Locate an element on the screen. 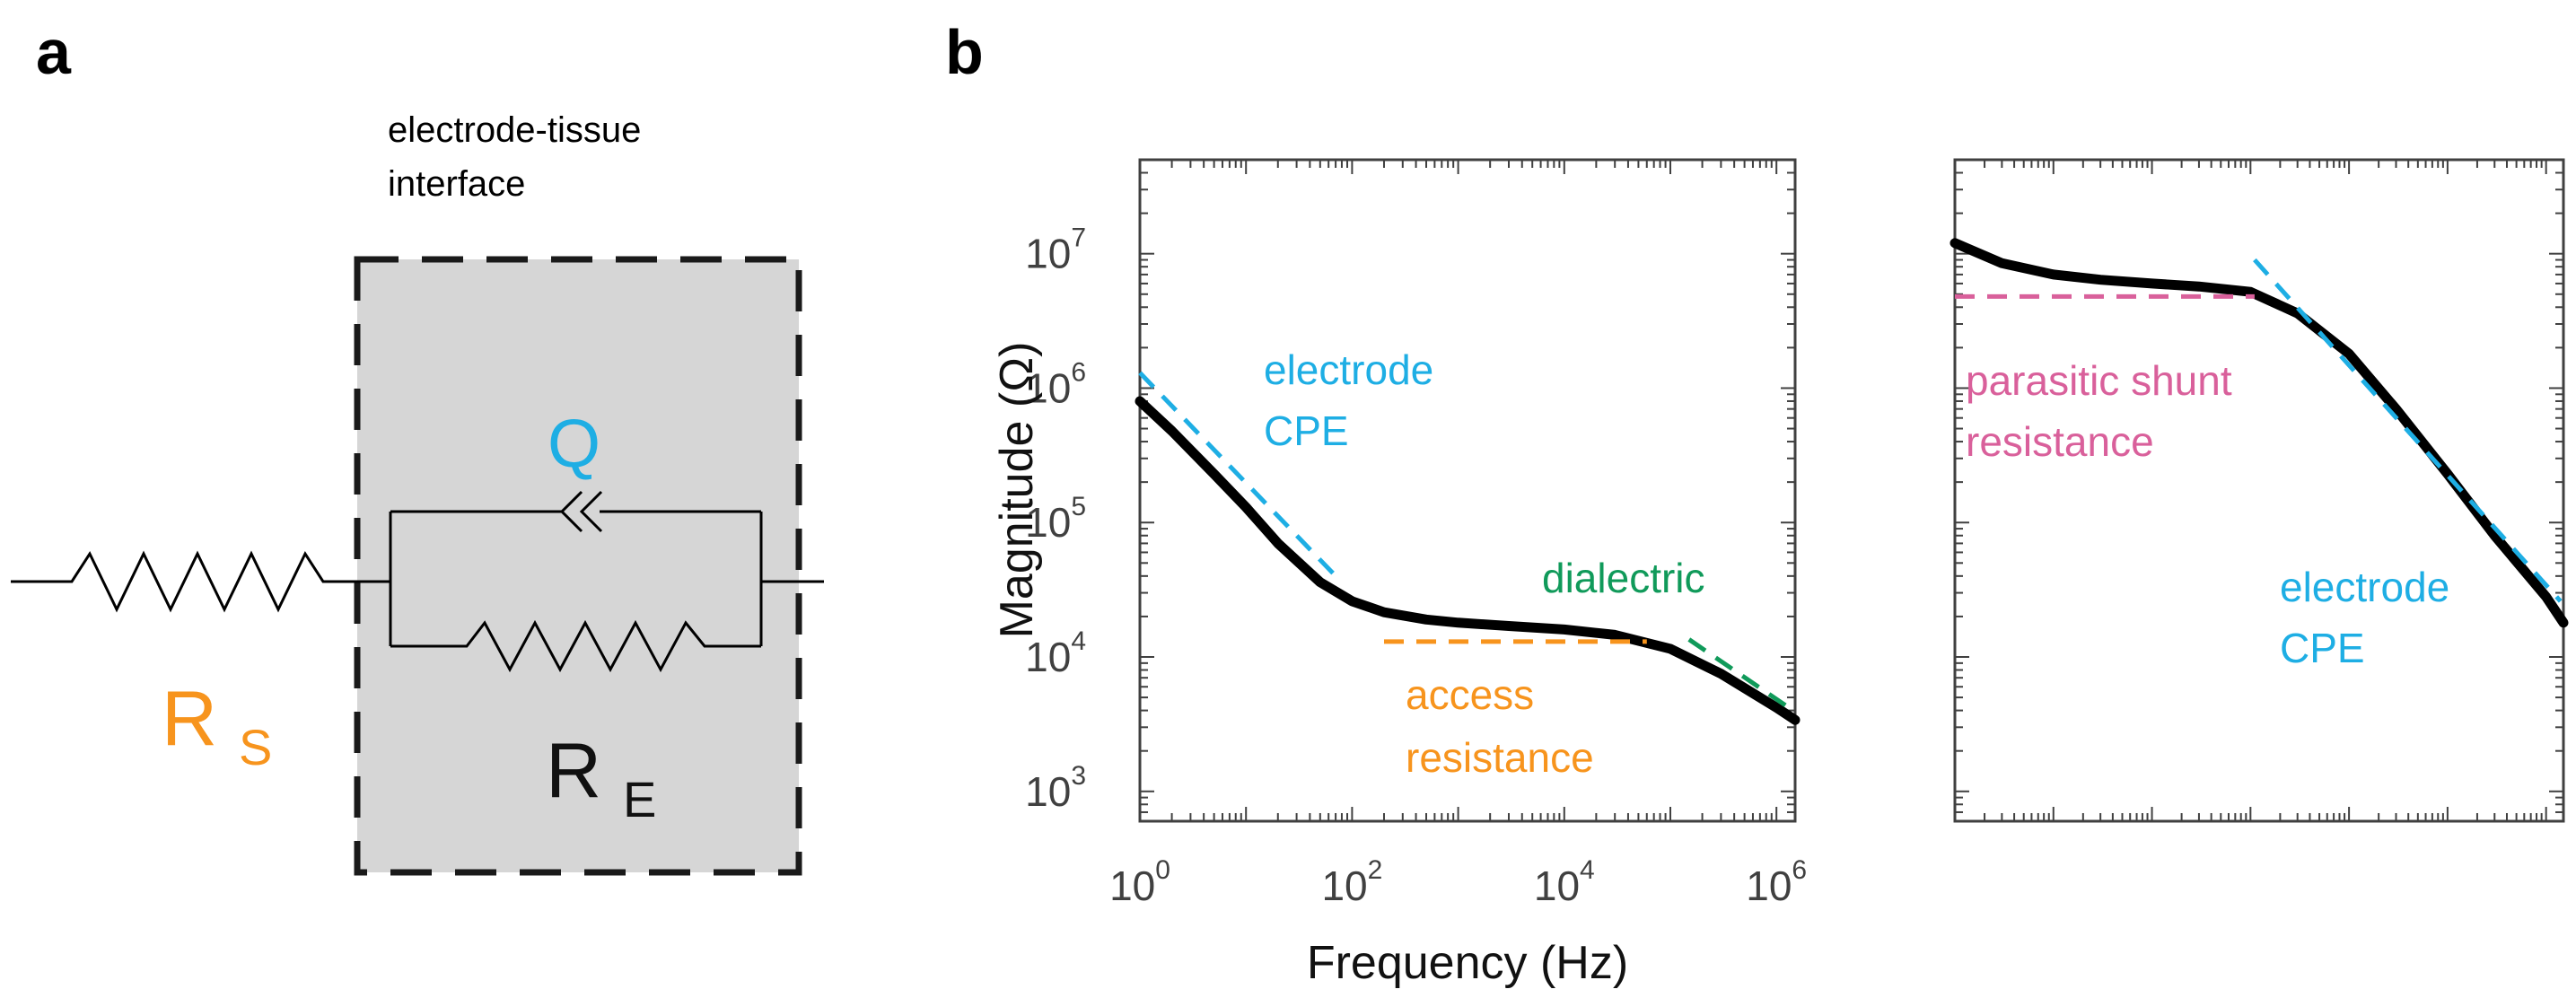  chart-left-series is located at coordinates (1468, 548).